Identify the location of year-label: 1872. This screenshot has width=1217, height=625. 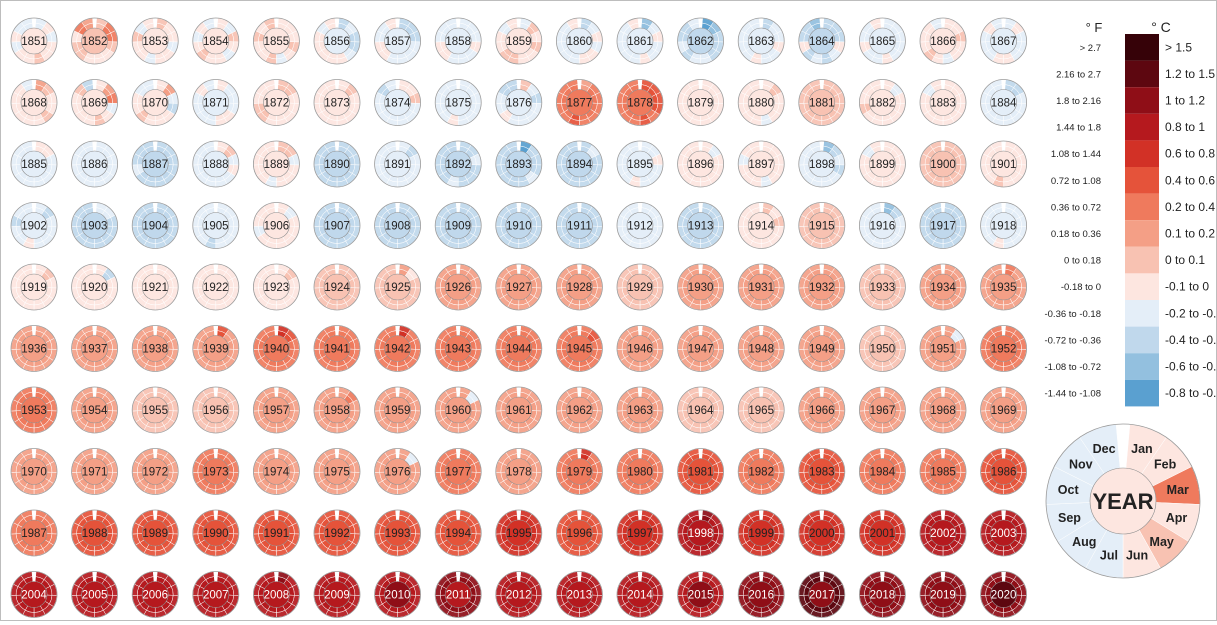
(277, 104).